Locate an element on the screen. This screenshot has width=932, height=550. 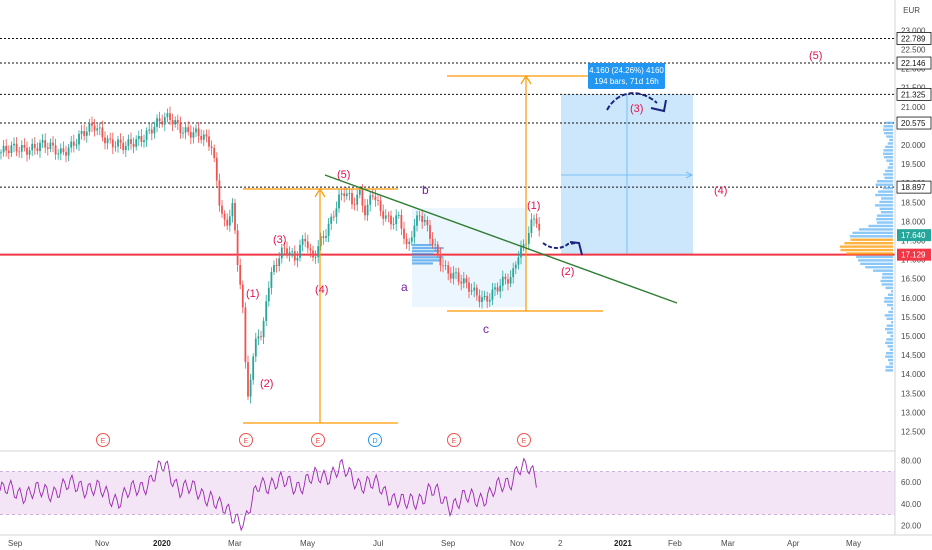
time-tick-label: Nov is located at coordinates (517, 543).